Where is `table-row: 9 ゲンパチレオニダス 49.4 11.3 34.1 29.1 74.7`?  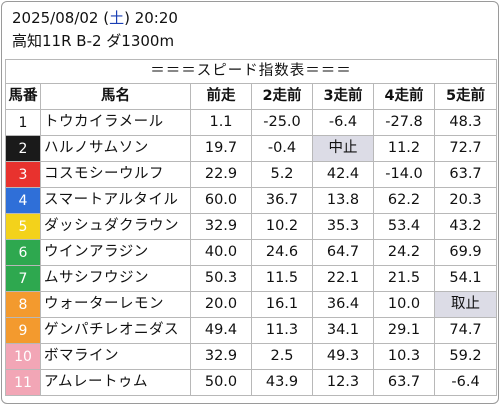
table-row: 9 ゲンパチレオニダス 49.4 11.3 34.1 29.1 74.7 is located at coordinates (251, 330).